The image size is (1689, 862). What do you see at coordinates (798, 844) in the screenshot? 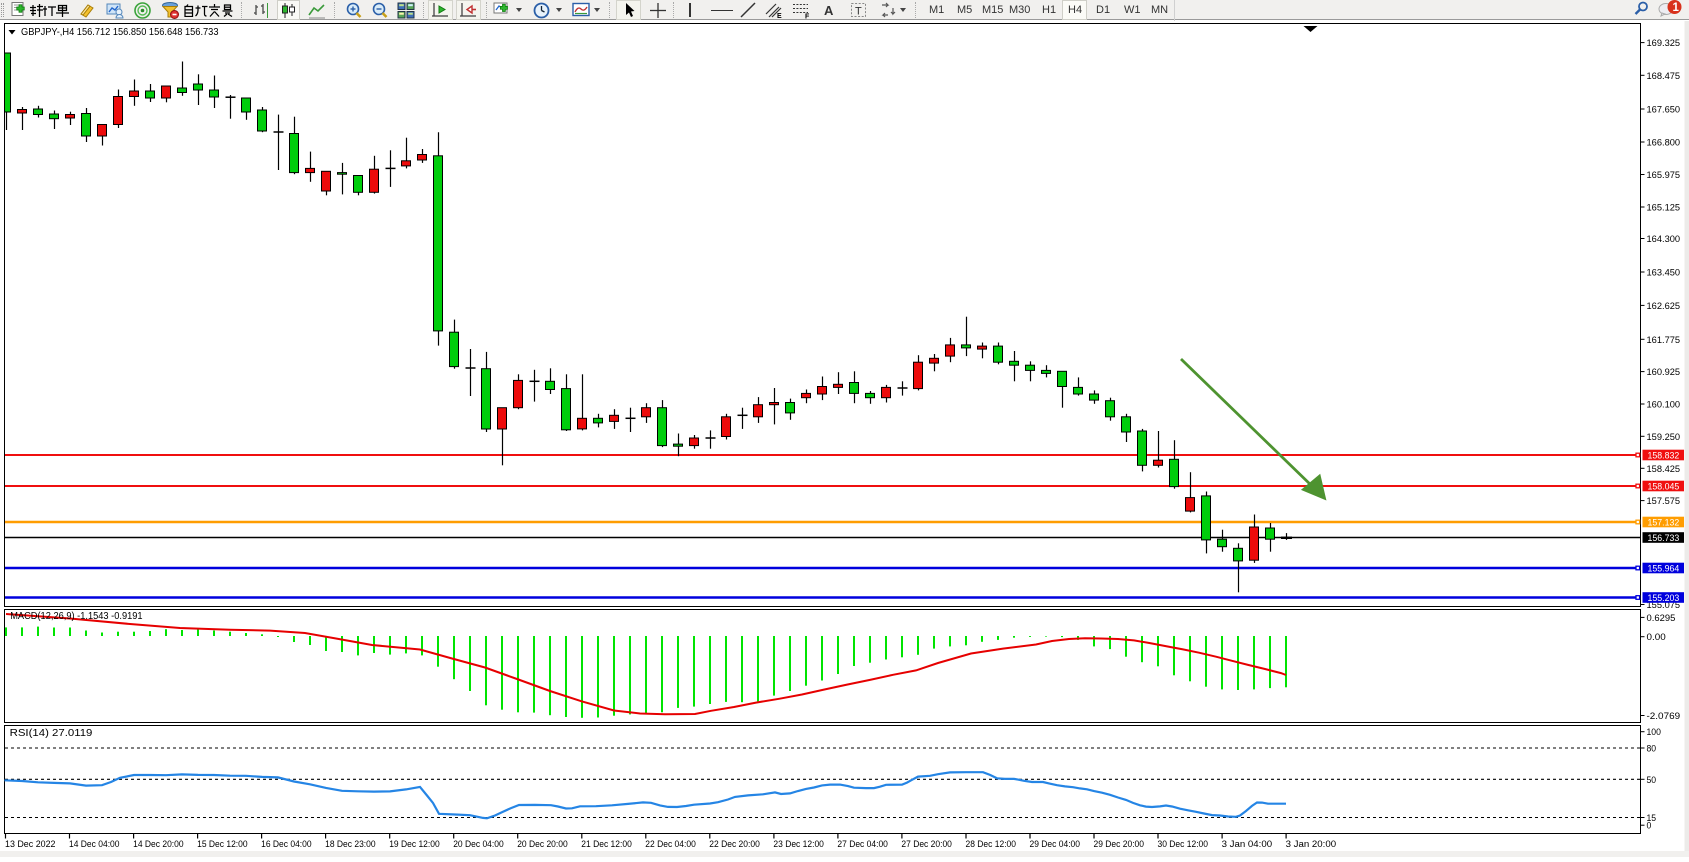
I see `svg-text: 23 Dec 12:00` at bounding box center [798, 844].